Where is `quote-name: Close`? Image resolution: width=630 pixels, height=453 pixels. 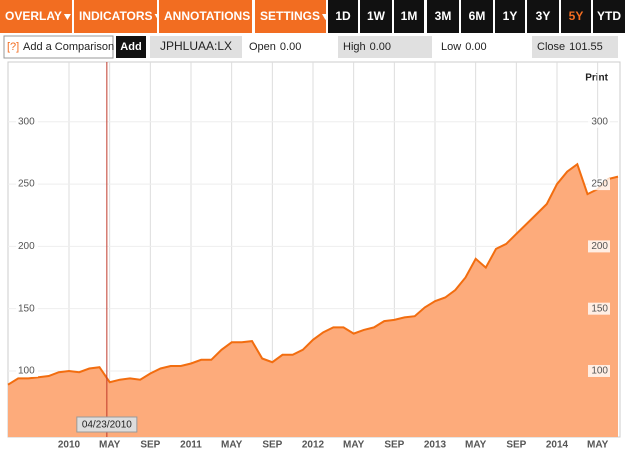 quote-name: Close is located at coordinates (551, 47).